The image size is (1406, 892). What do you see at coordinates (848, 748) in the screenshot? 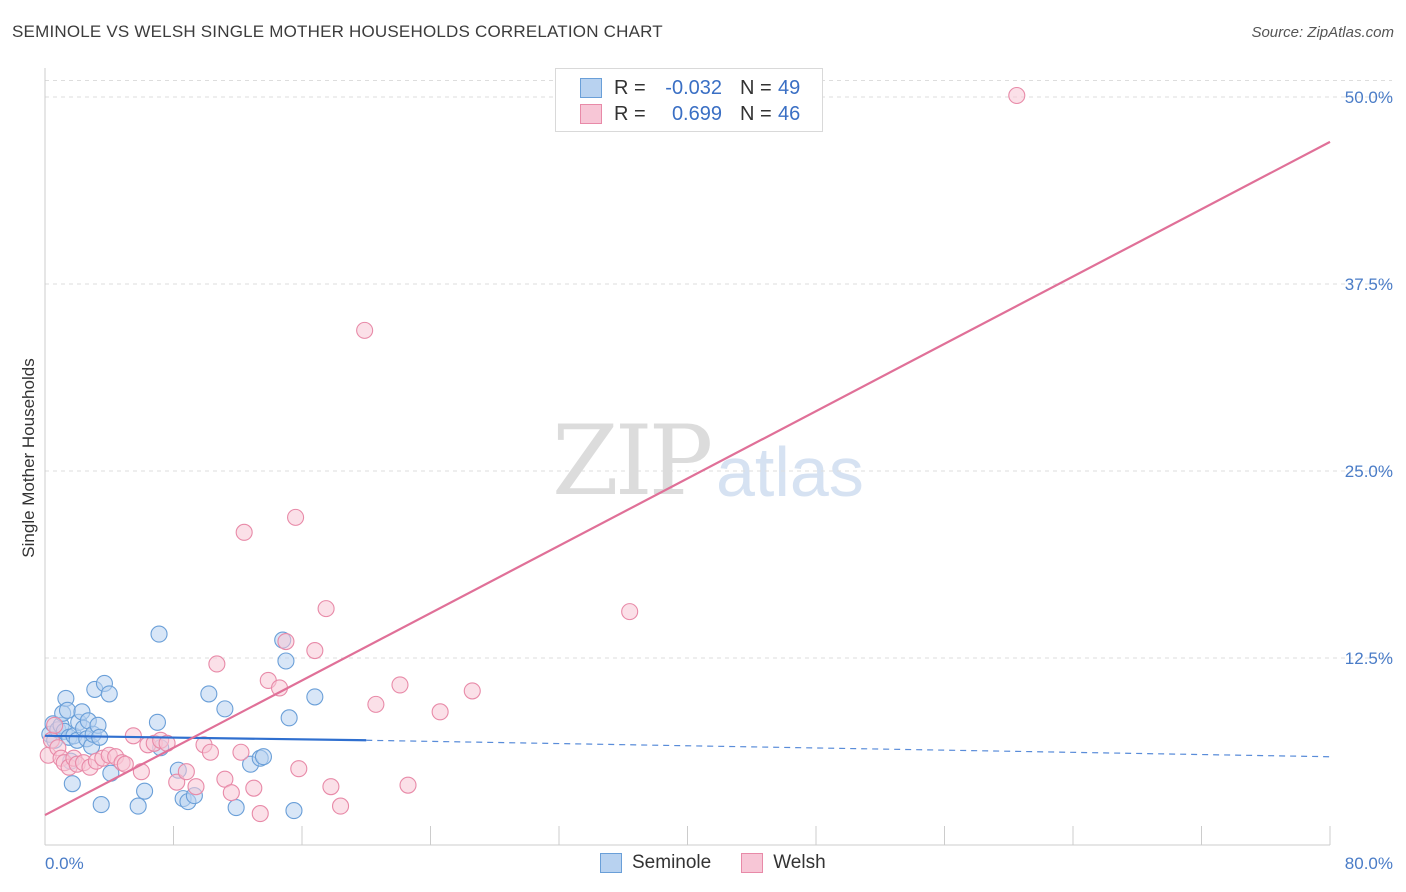
I see `seminole-trendline-extension` at bounding box center [848, 748].